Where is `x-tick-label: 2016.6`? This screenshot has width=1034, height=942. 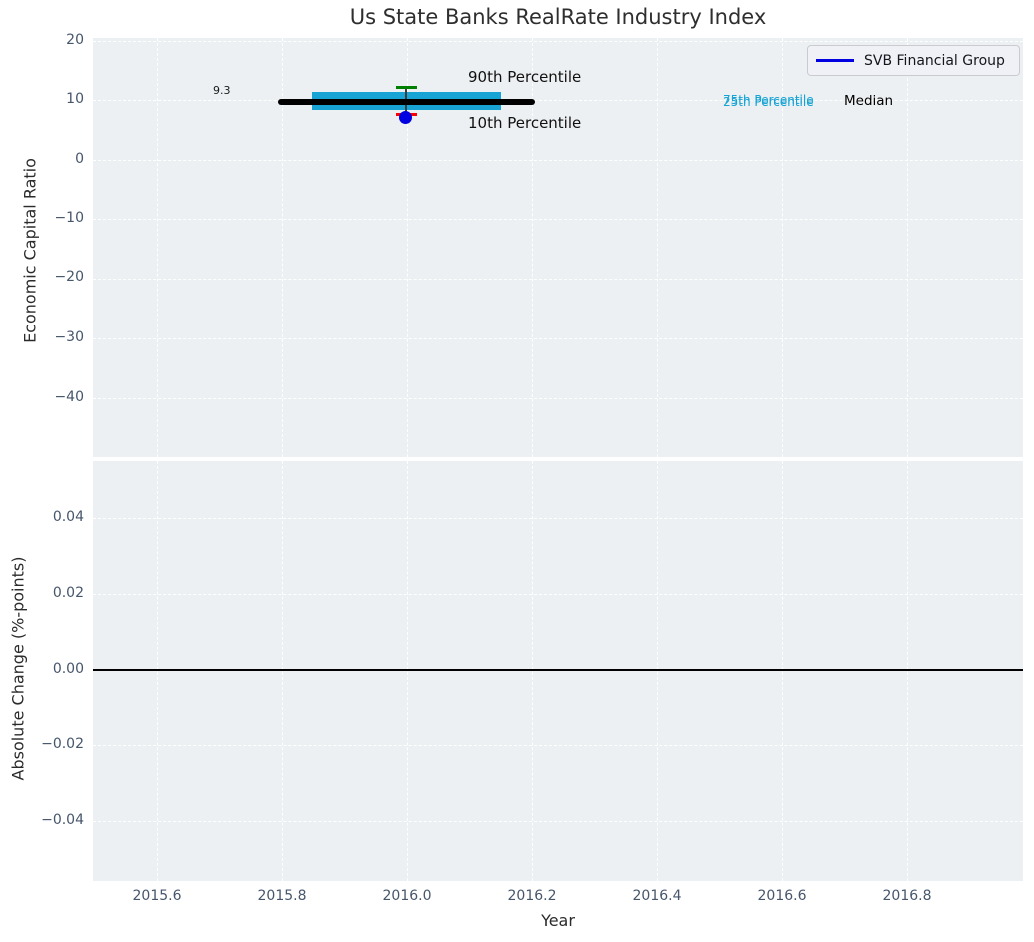
x-tick-label: 2016.6 is located at coordinates (782, 896).